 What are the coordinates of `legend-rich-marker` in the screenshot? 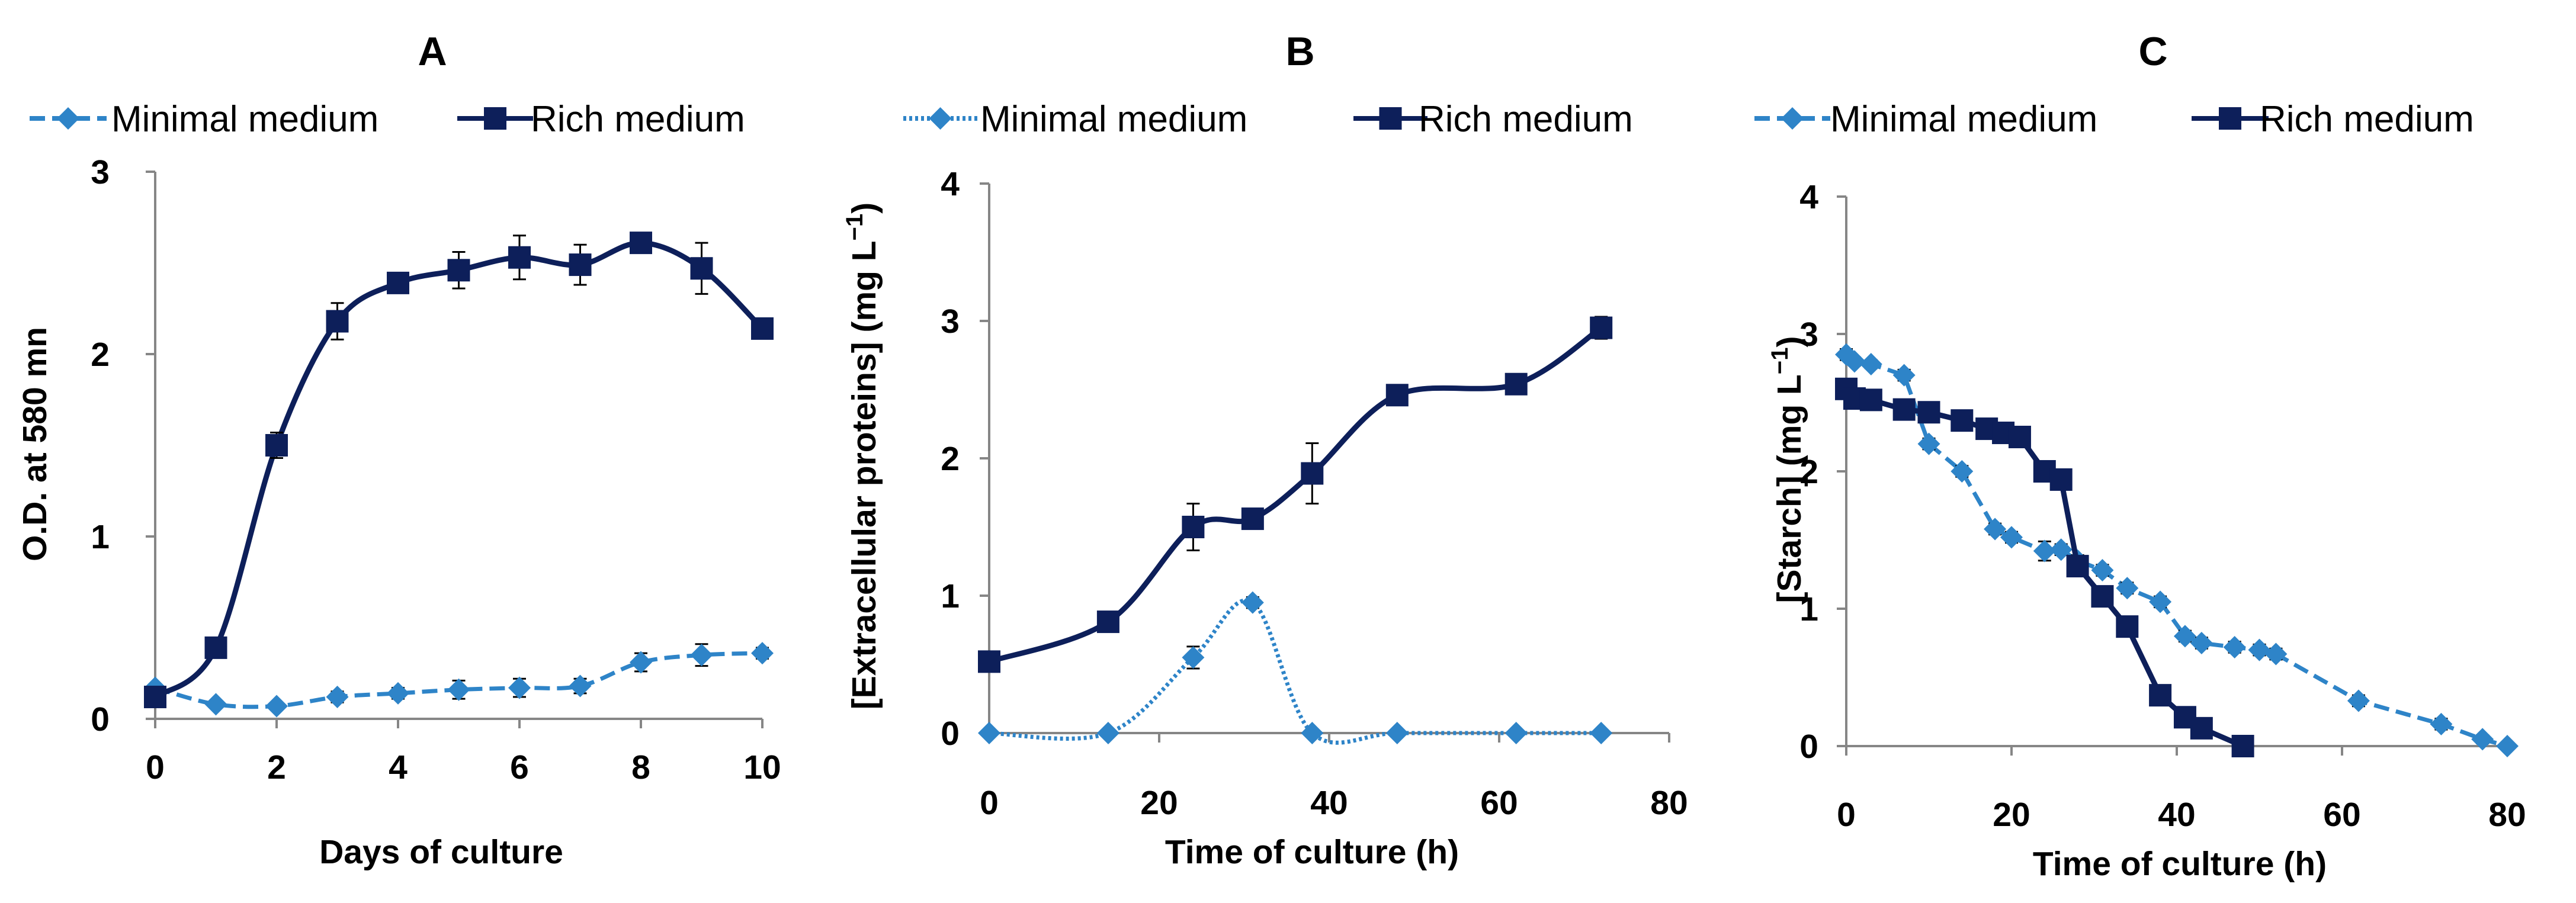 It's located at (495, 118).